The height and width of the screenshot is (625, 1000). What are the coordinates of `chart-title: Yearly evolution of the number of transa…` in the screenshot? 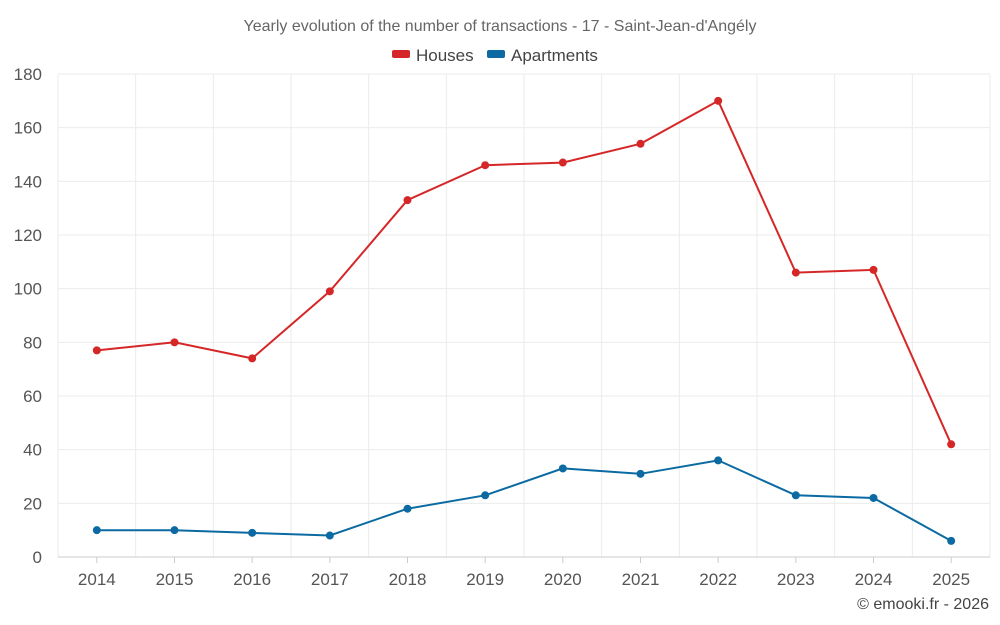 It's located at (500, 26).